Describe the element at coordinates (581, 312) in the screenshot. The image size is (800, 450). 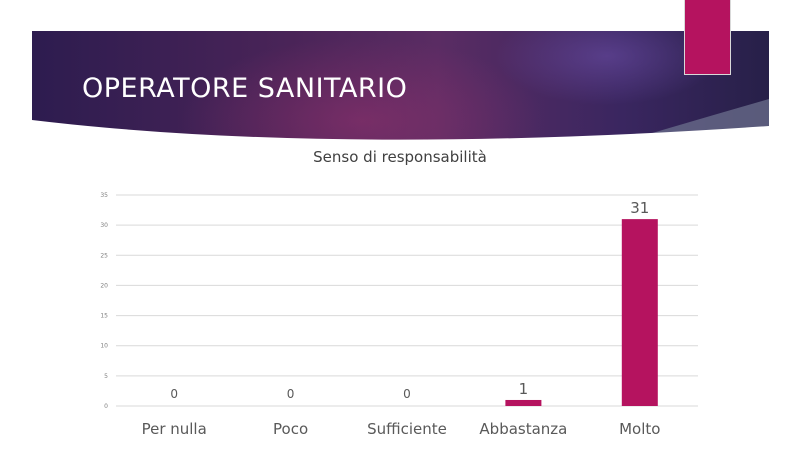
I see `bars` at that location.